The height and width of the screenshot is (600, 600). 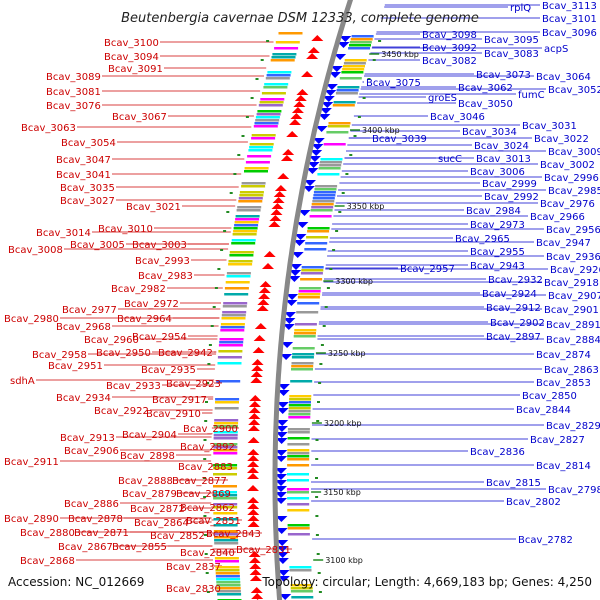 I want to click on gene-label-left: Bcav_2983, so click(x=165, y=276).